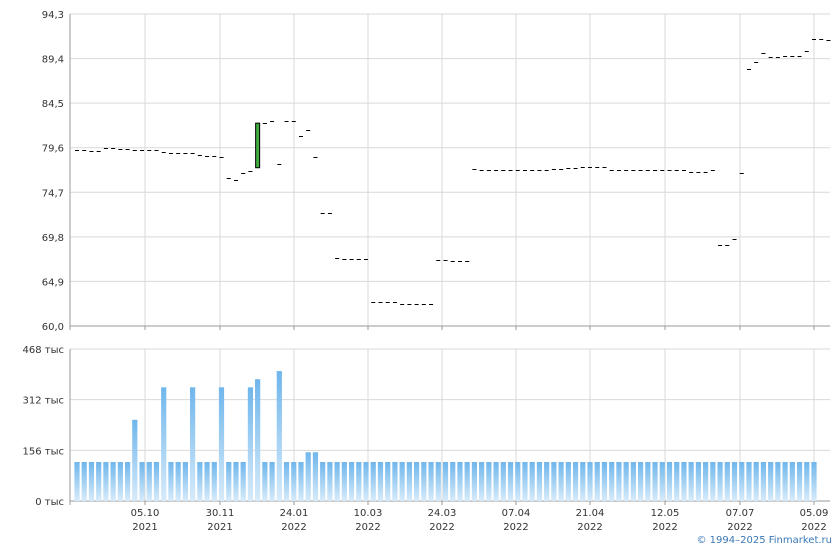 The image size is (840, 550). What do you see at coordinates (145, 513) in the screenshot?
I see `x-tick-date: 05.10` at bounding box center [145, 513].